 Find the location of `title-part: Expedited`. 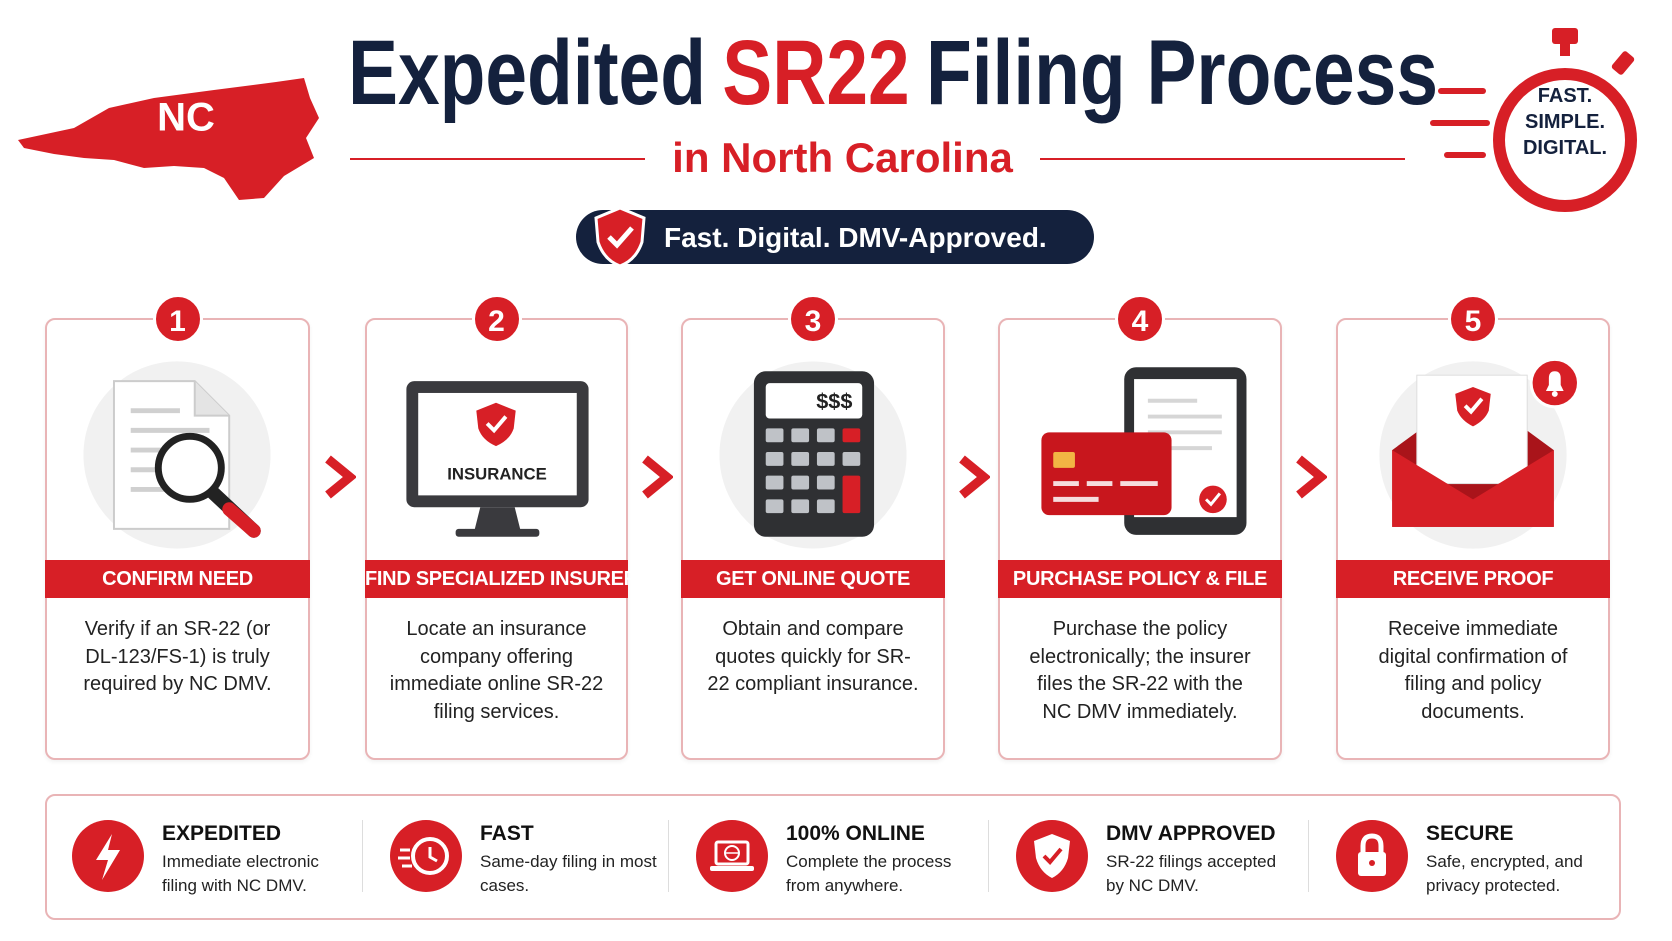

title-part: Expedited is located at coordinates (527, 73).